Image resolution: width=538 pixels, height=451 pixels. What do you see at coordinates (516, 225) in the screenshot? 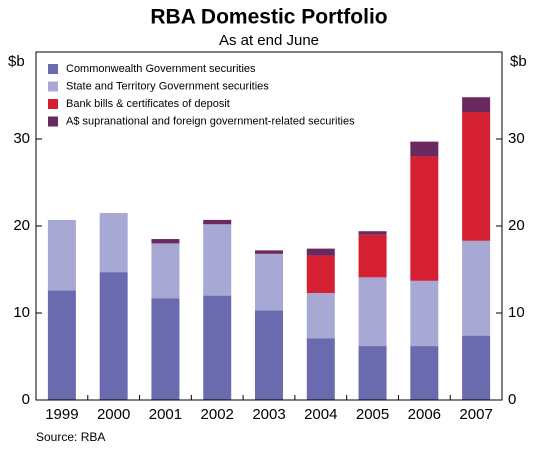
I see `y2-tick-label: 20` at bounding box center [516, 225].